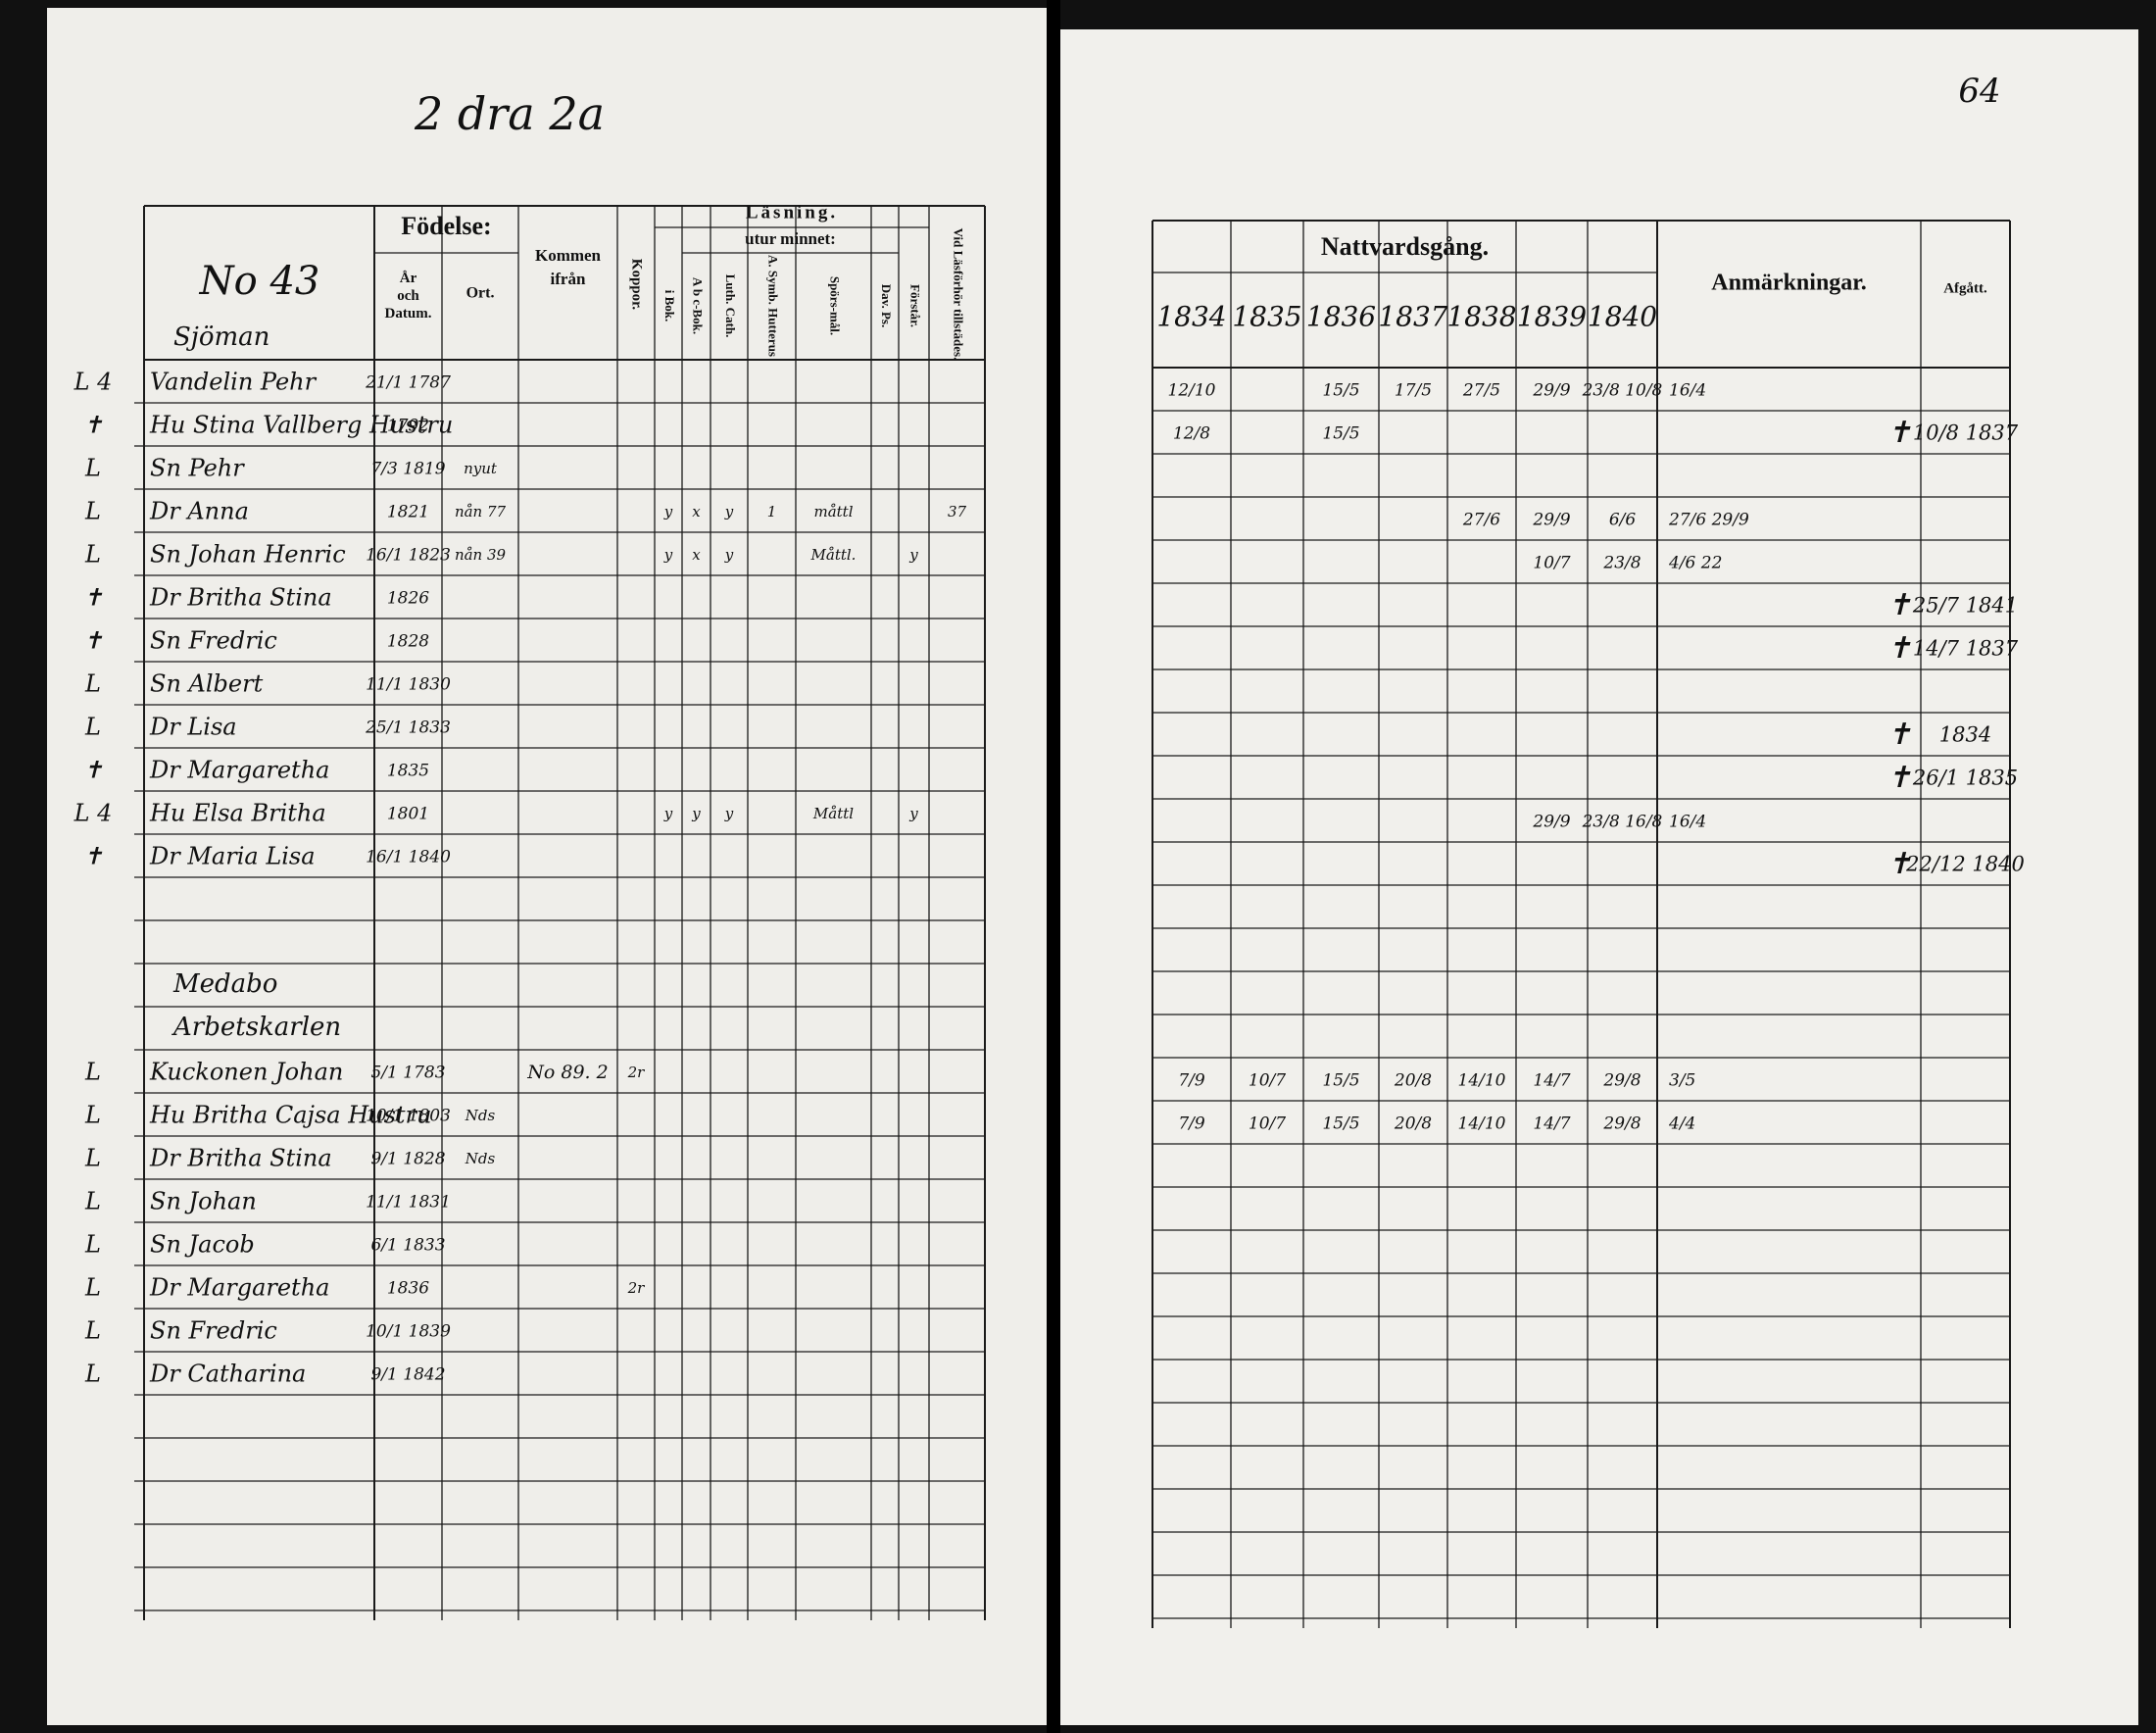  I want to click on year-header: 1837, so click(1412, 317).